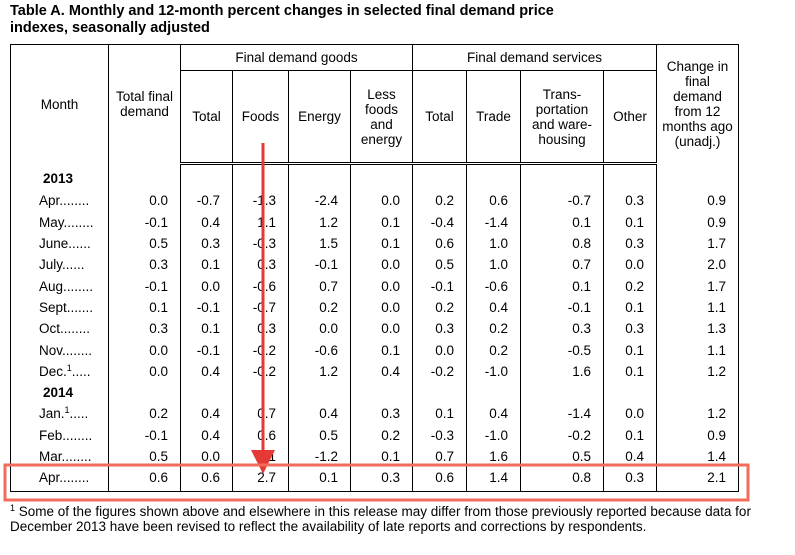 The width and height of the screenshot is (795, 555). What do you see at coordinates (144, 456) in the screenshot?
I see `value-cell: 0.5` at bounding box center [144, 456].